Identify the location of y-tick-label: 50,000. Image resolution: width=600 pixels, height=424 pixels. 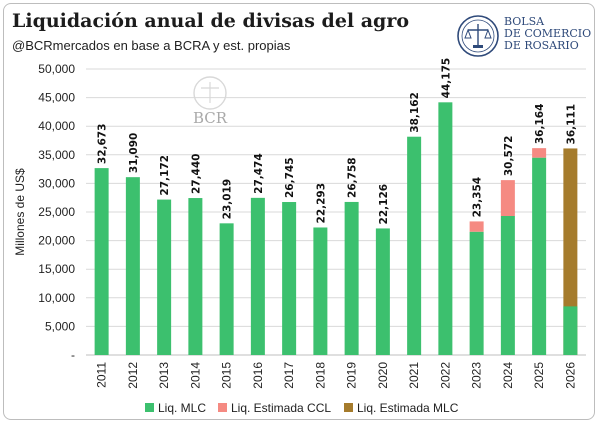
(56, 69).